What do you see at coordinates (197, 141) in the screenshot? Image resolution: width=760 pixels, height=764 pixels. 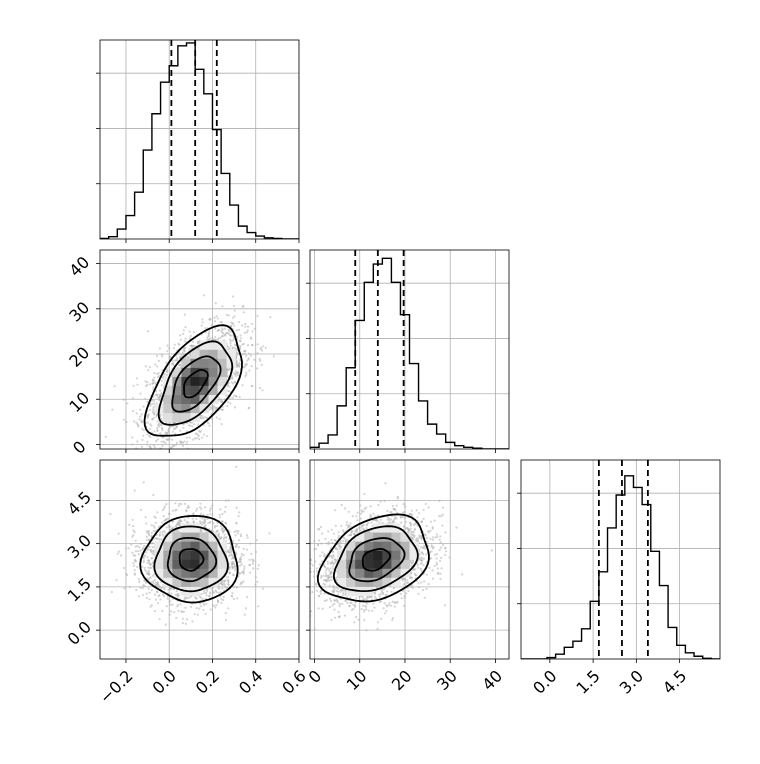 I see `histogram-panel-p0` at bounding box center [197, 141].